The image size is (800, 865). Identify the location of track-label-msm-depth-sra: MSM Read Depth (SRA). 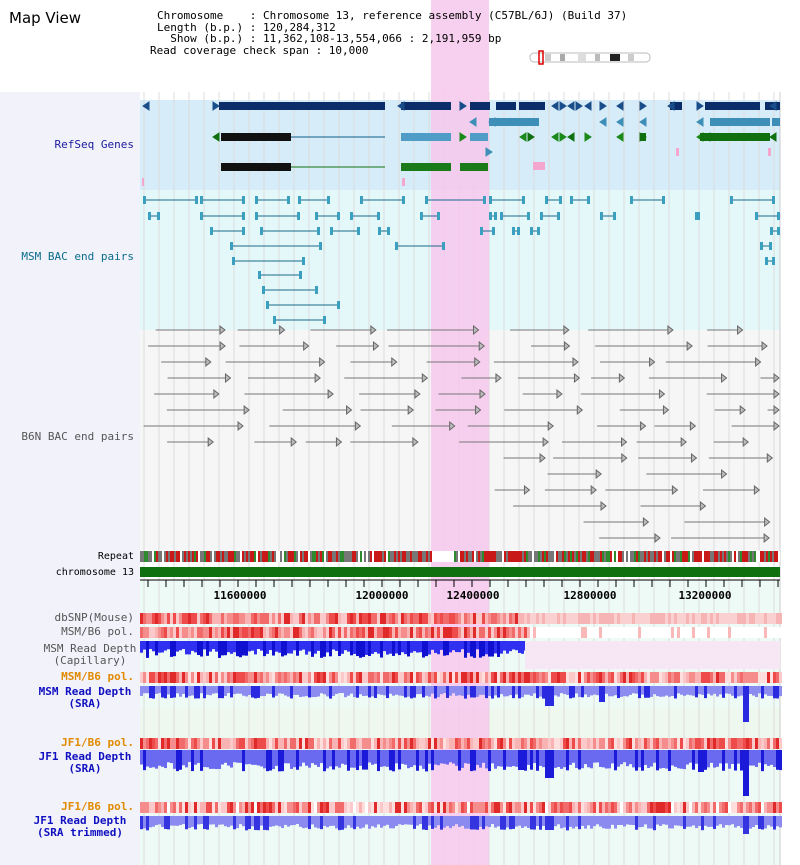
(85, 697).